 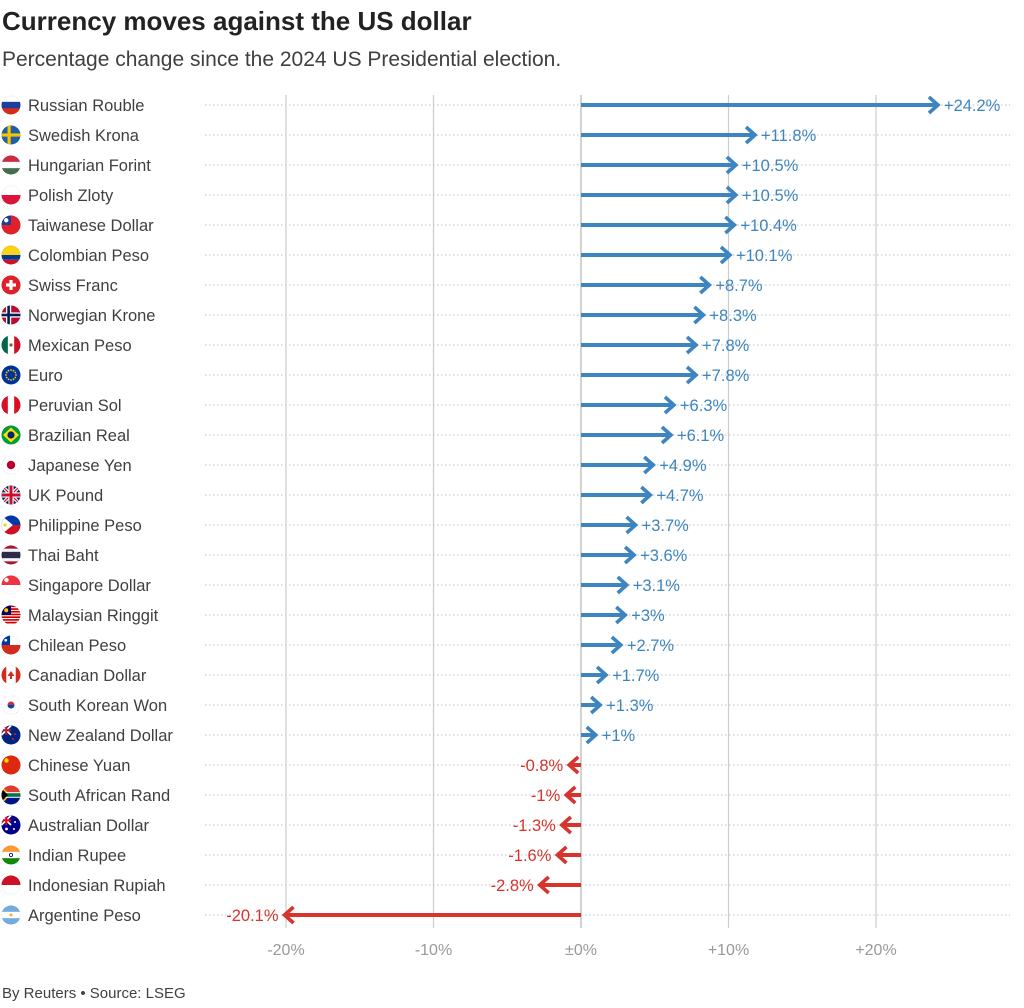 What do you see at coordinates (11, 735) in the screenshot?
I see `new-zealand-flag-icon` at bounding box center [11, 735].